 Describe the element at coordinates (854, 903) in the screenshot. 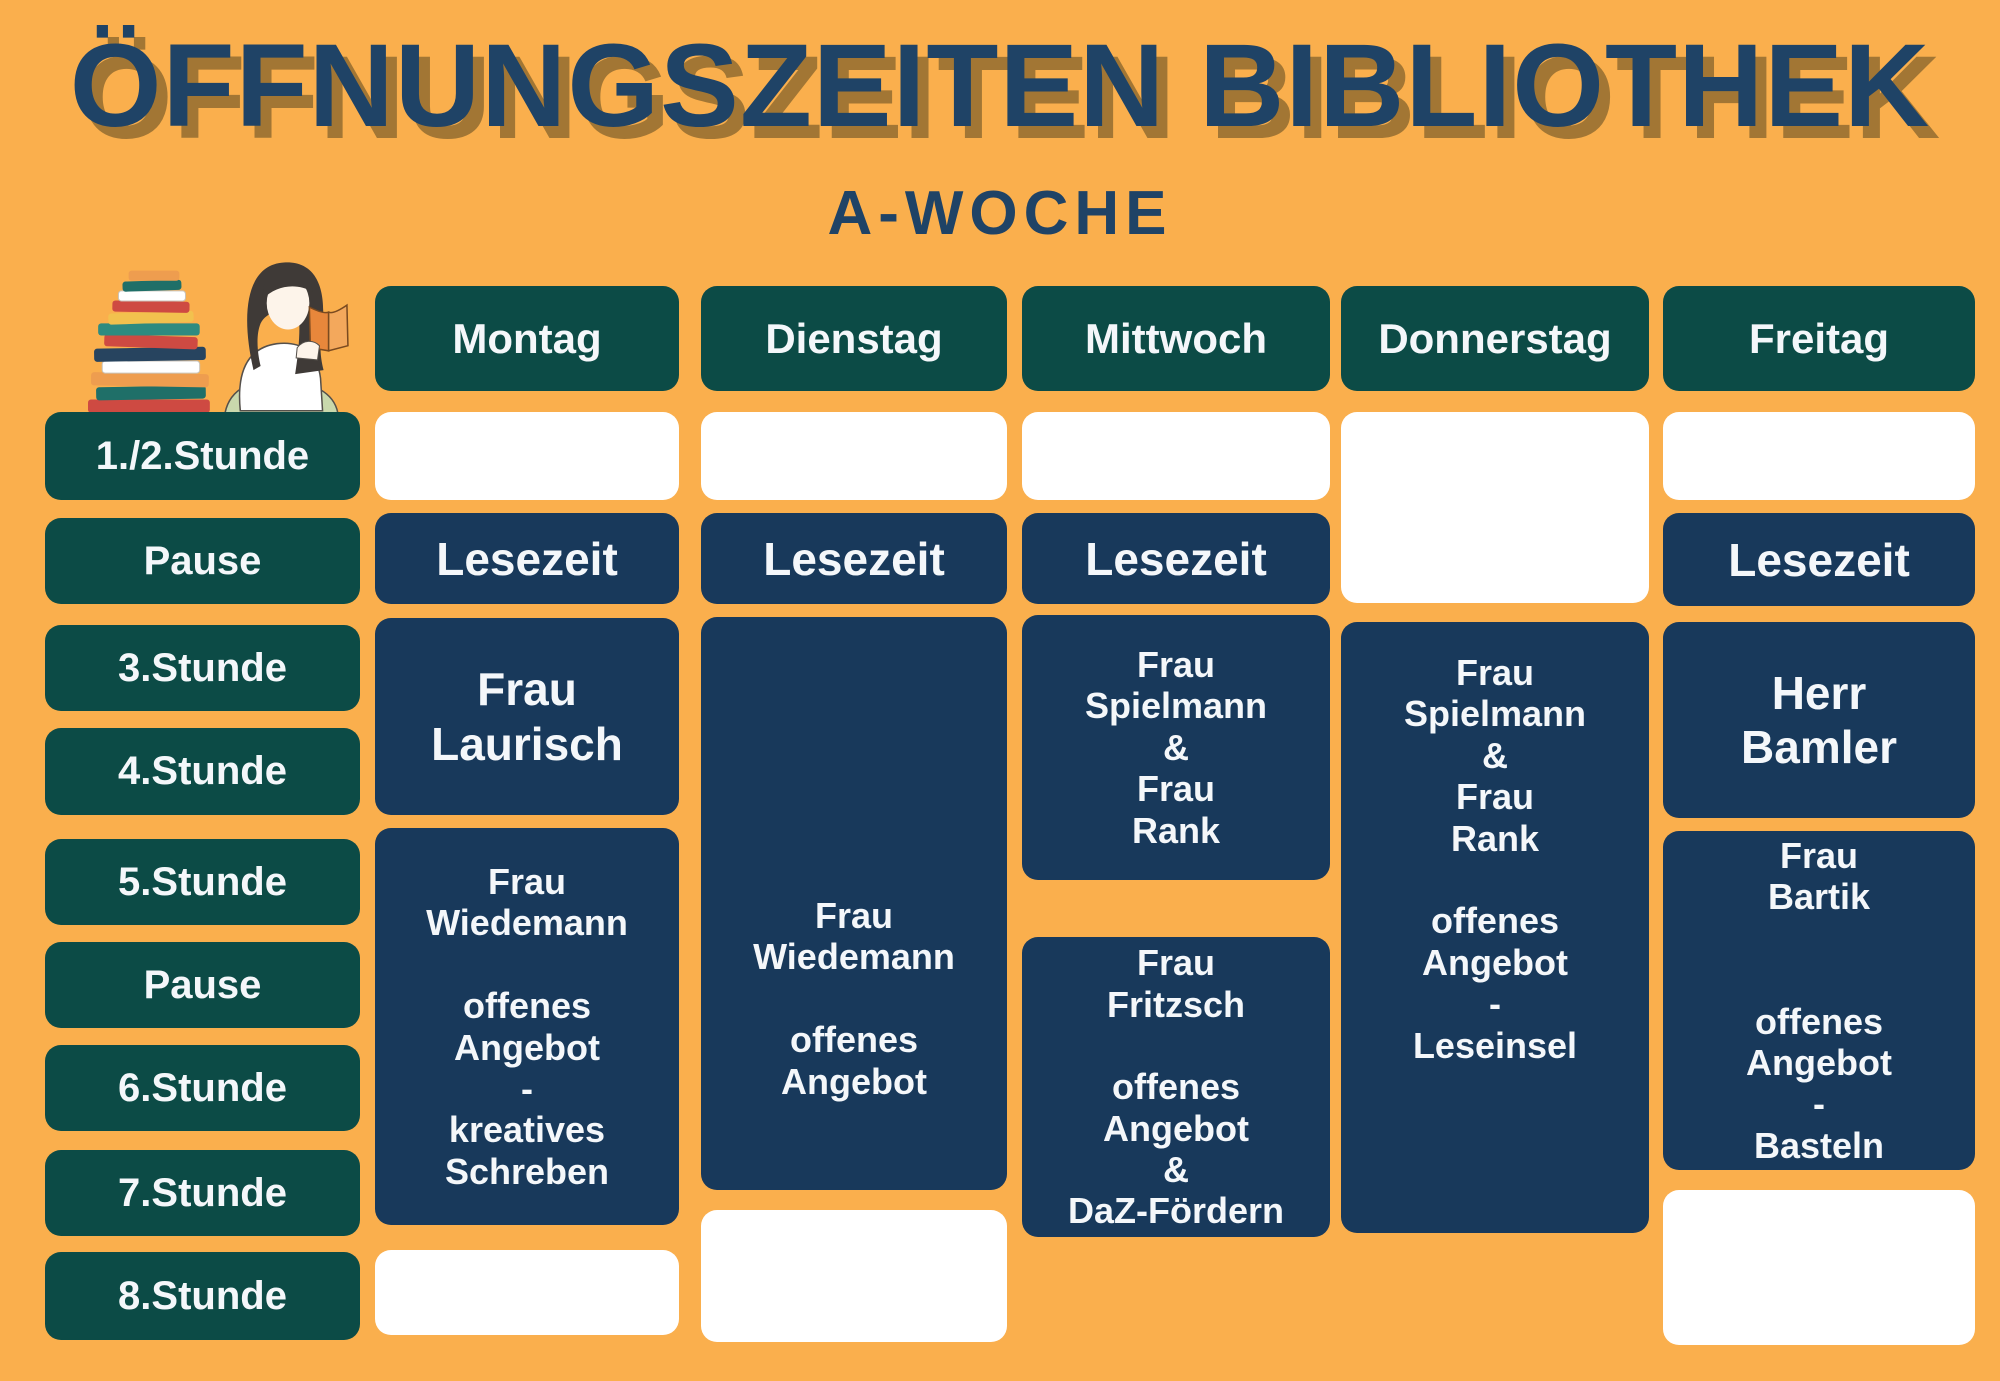

I see `cell-dienstag-offer: Frau Wiedemann offenes Angebot` at that location.